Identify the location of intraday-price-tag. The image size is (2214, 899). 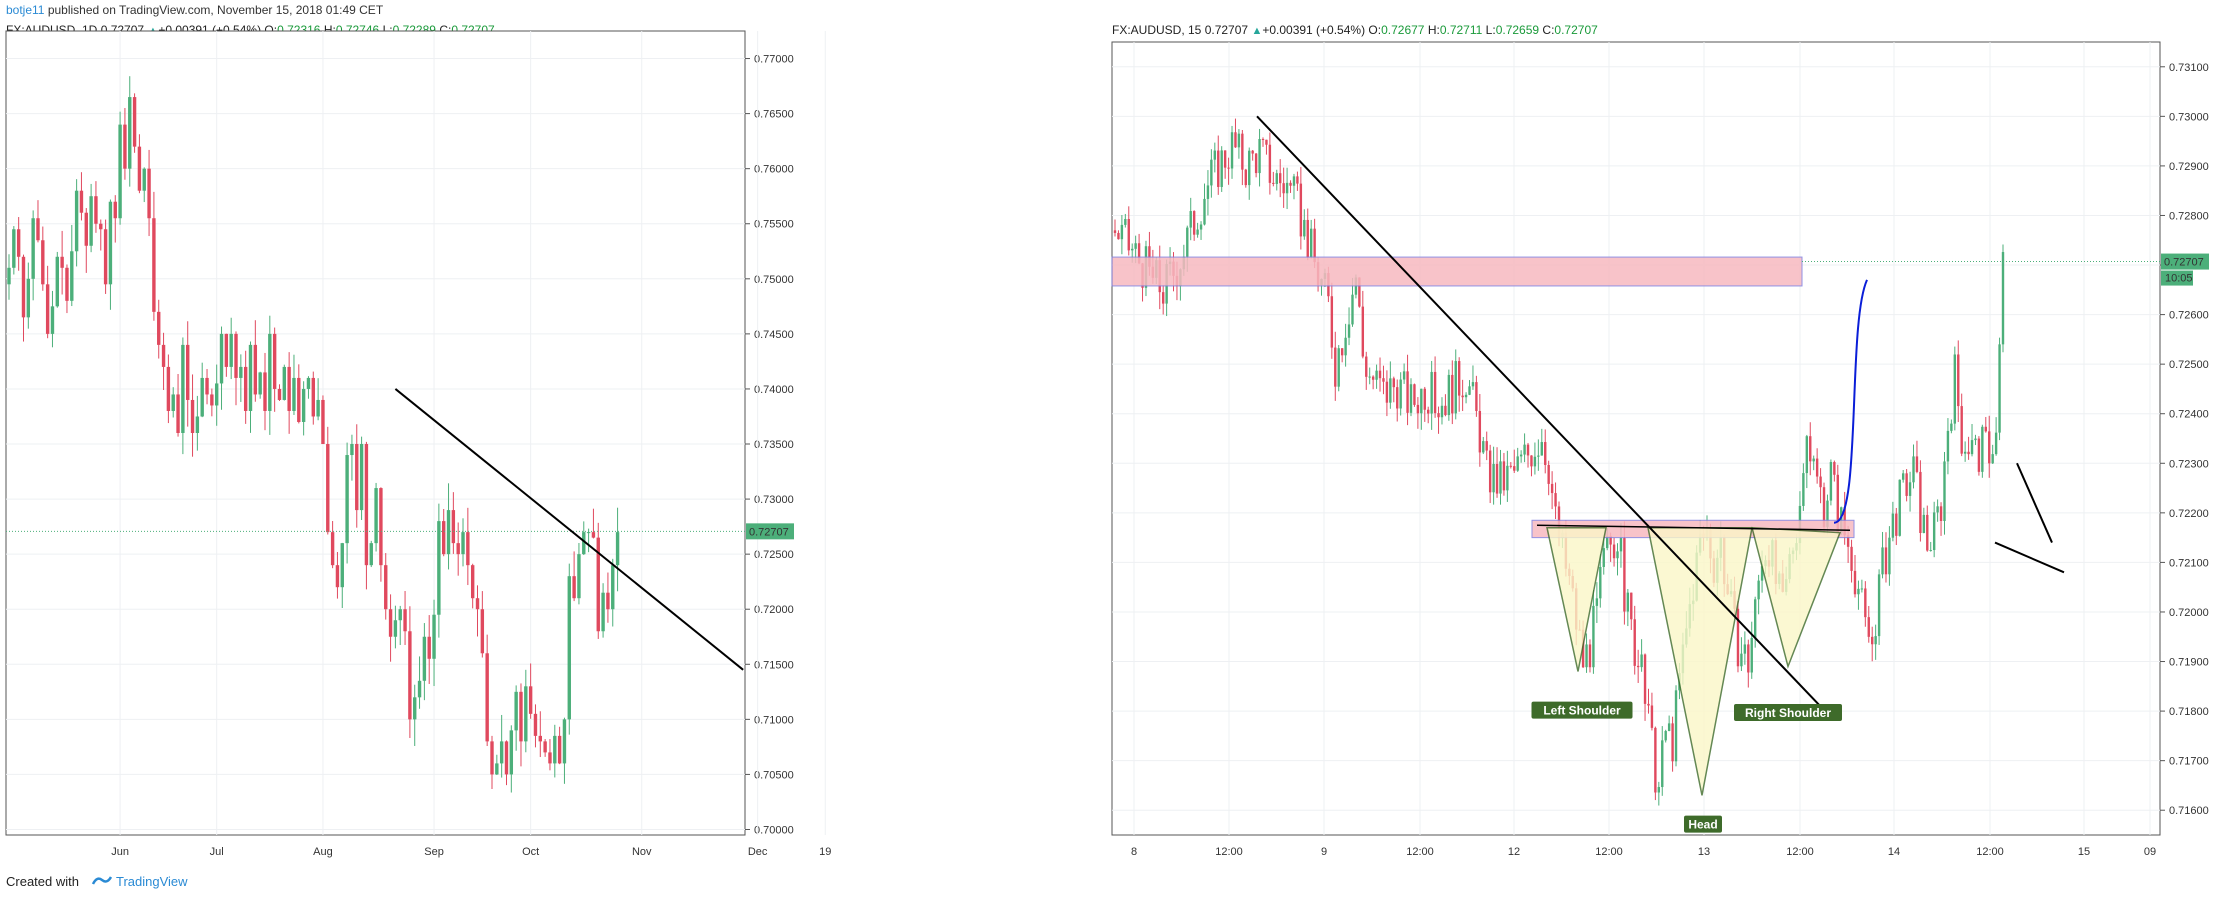
(2185, 261).